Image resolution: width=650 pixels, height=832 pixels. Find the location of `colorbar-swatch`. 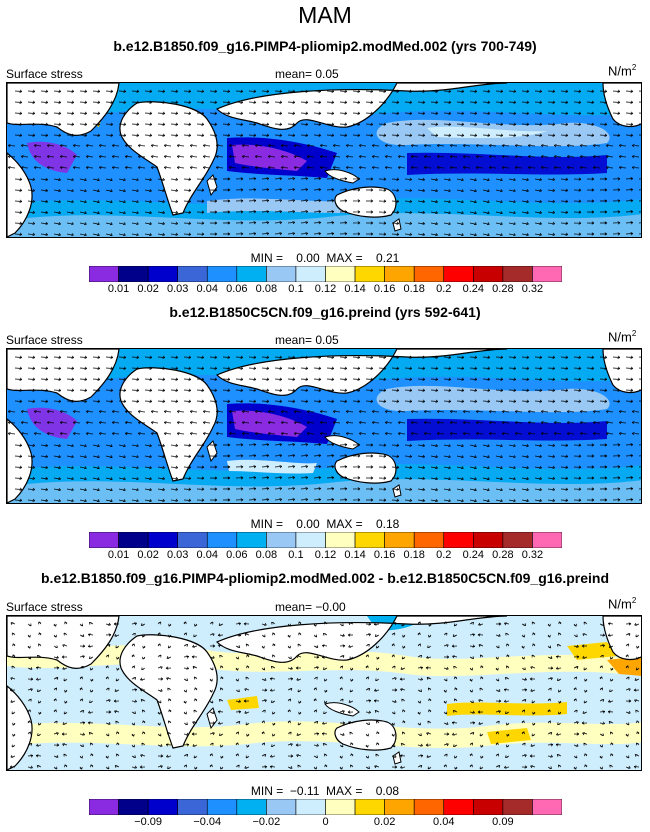

colorbar-swatch is located at coordinates (547, 540).